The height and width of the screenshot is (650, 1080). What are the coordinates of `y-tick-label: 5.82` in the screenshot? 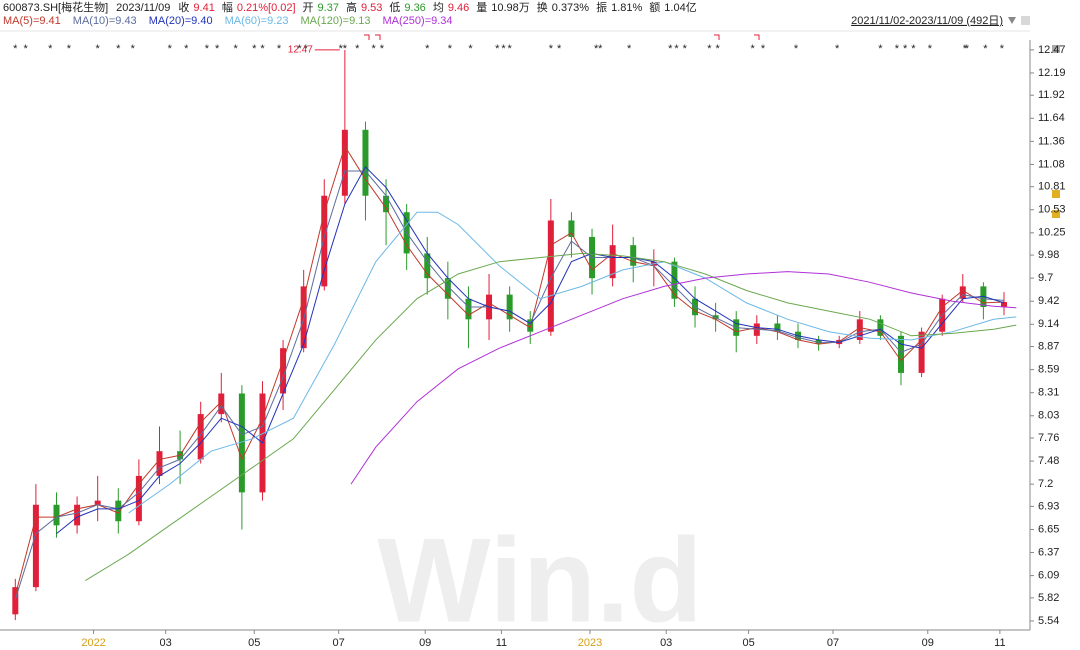 It's located at (1048, 598).